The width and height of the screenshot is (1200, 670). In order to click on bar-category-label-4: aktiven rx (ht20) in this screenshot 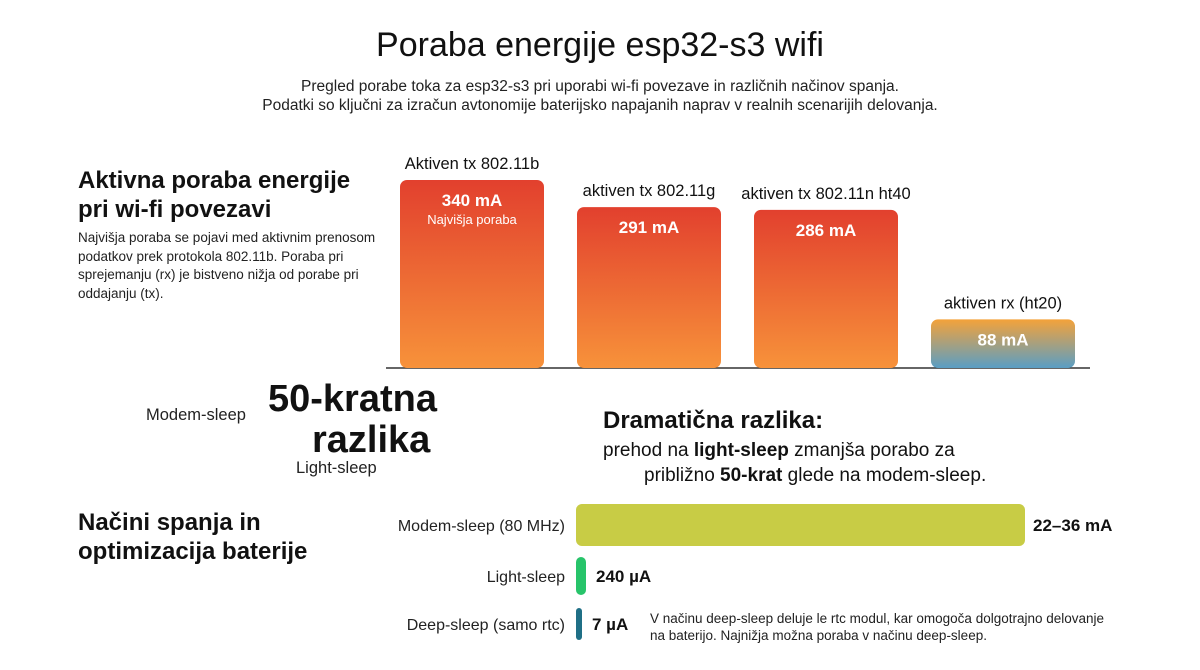, I will do `click(1003, 303)`.